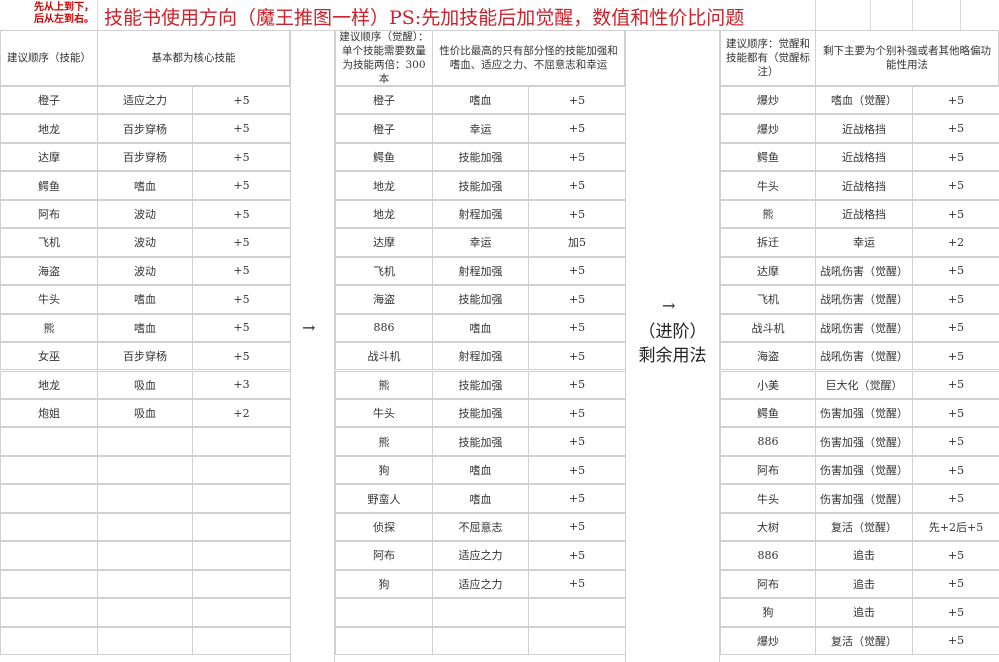 This screenshot has height=662, width=999. I want to click on cell-value: +3, so click(241, 384).